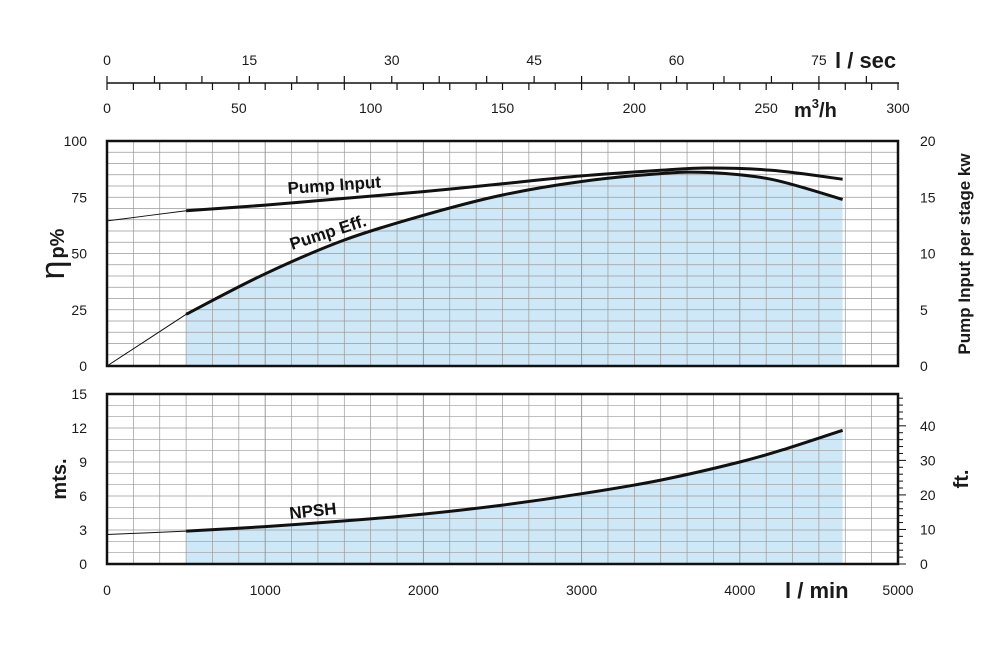  Describe the element at coordinates (371, 108) in the screenshot. I see `m3h-tick-label: 100` at that location.